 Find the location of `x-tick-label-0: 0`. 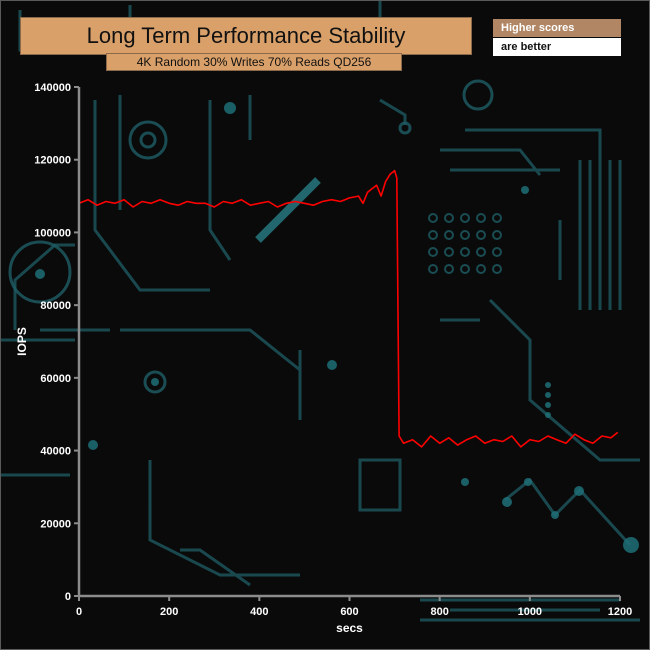

x-tick-label-0: 0 is located at coordinates (79, 612).